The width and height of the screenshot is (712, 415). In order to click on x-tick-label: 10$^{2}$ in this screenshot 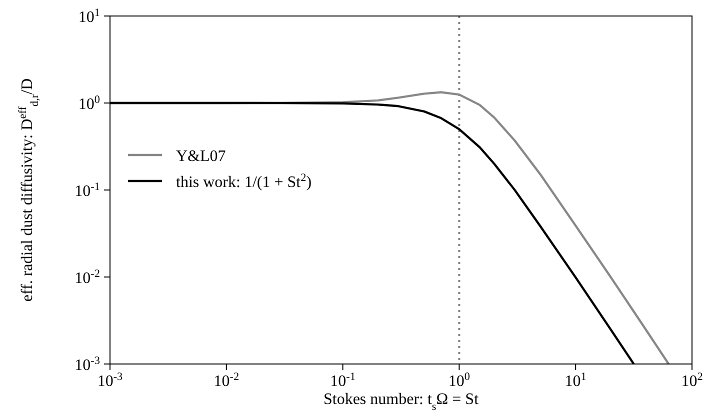, I will do `click(692, 380)`.